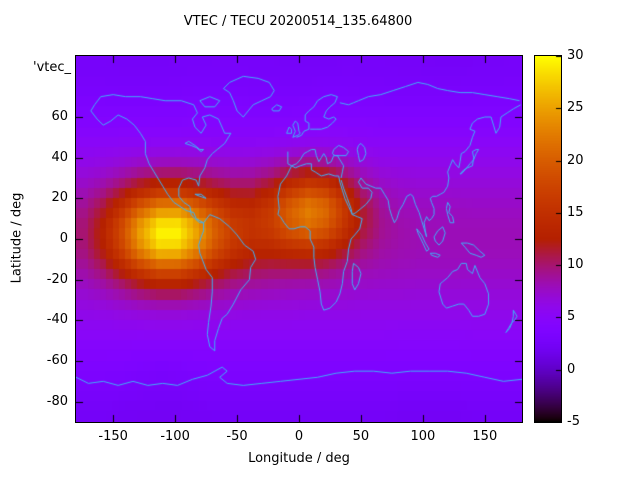  I want to click on colorbar-tick-label: -5, so click(573, 421).